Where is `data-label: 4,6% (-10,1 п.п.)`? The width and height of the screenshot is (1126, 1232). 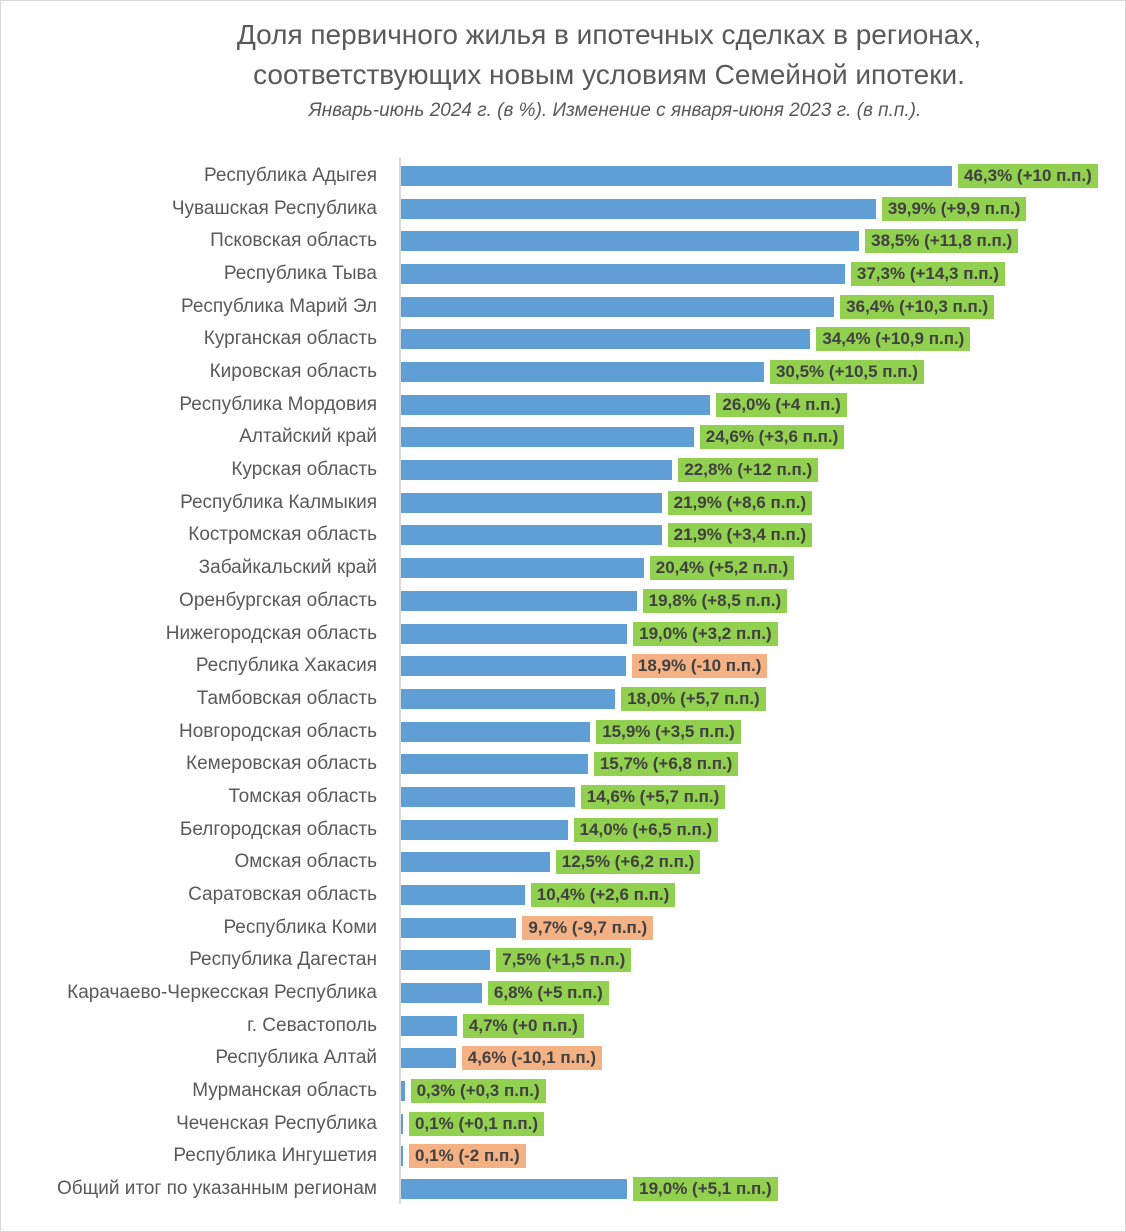
data-label: 4,6% (-10,1 п.п.) is located at coordinates (531, 1058).